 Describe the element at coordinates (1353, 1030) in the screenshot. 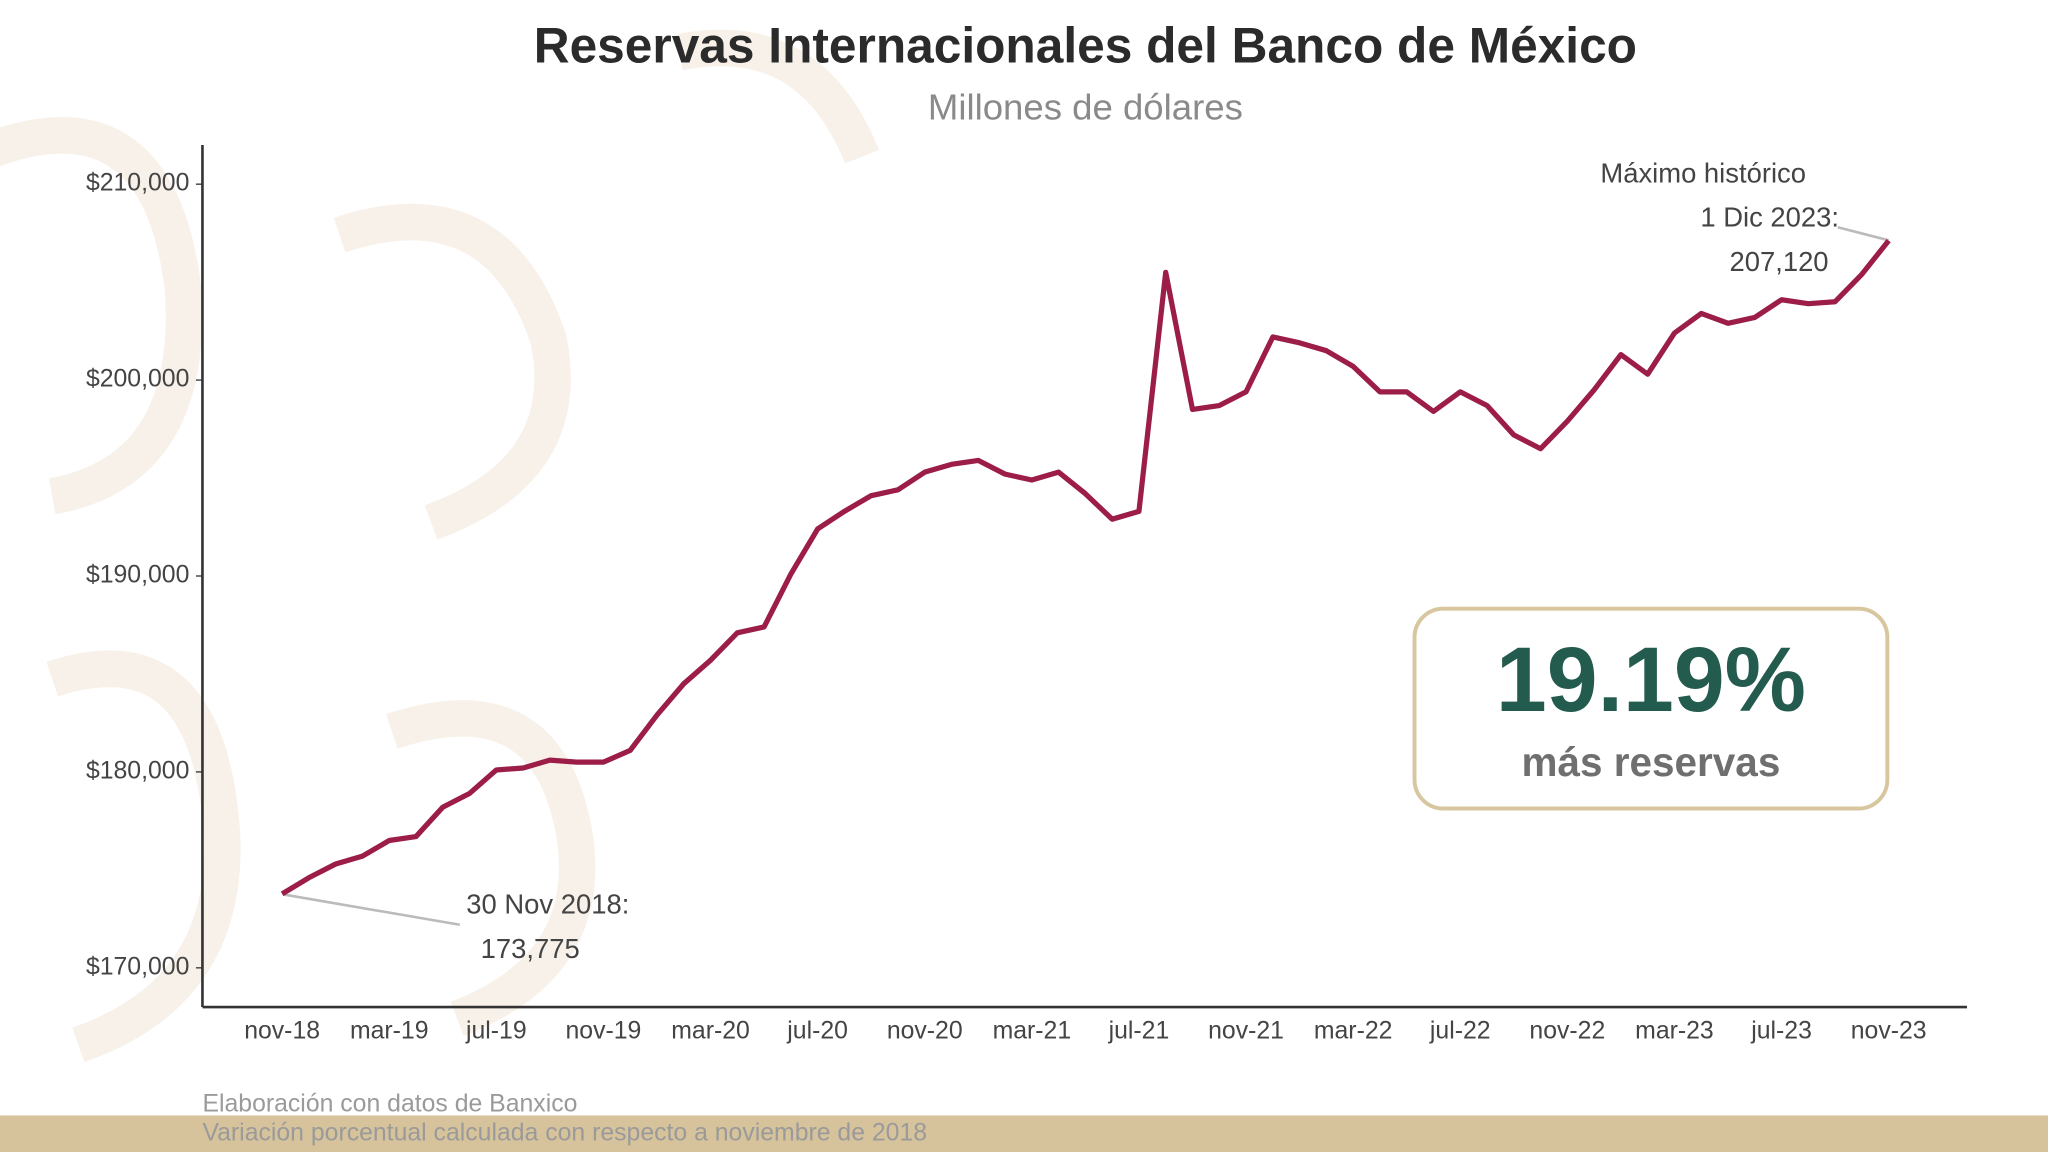

I see `x-tick-label: mar-22` at that location.